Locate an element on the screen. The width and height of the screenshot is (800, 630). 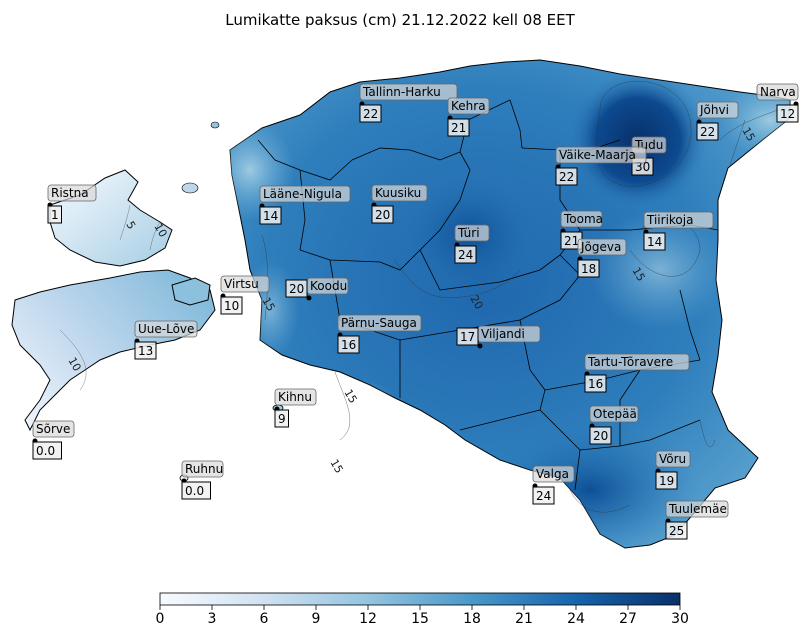
station-value: 13 is located at coordinates (145, 351).